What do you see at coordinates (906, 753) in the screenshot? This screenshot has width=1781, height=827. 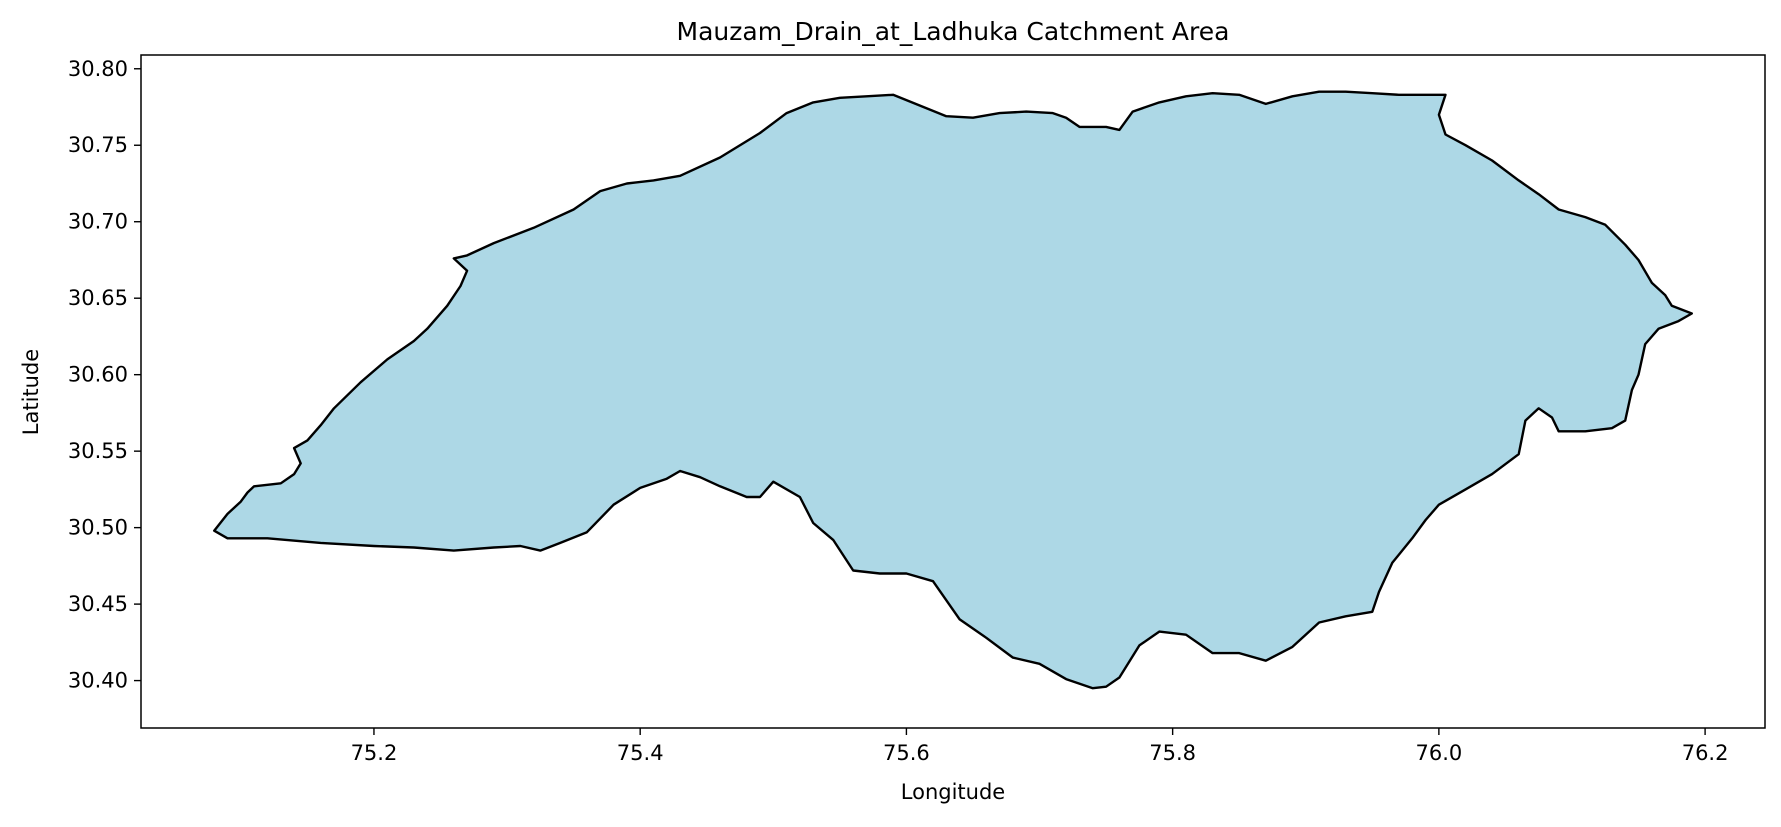 I see `x-tick-label: 75.6` at bounding box center [906, 753].